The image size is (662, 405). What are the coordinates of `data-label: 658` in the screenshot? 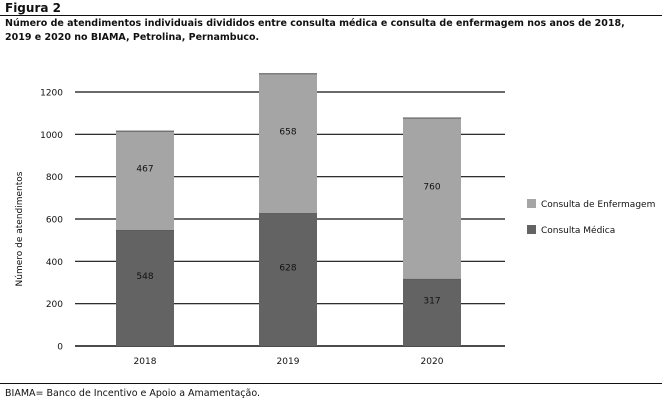 It's located at (287, 132).